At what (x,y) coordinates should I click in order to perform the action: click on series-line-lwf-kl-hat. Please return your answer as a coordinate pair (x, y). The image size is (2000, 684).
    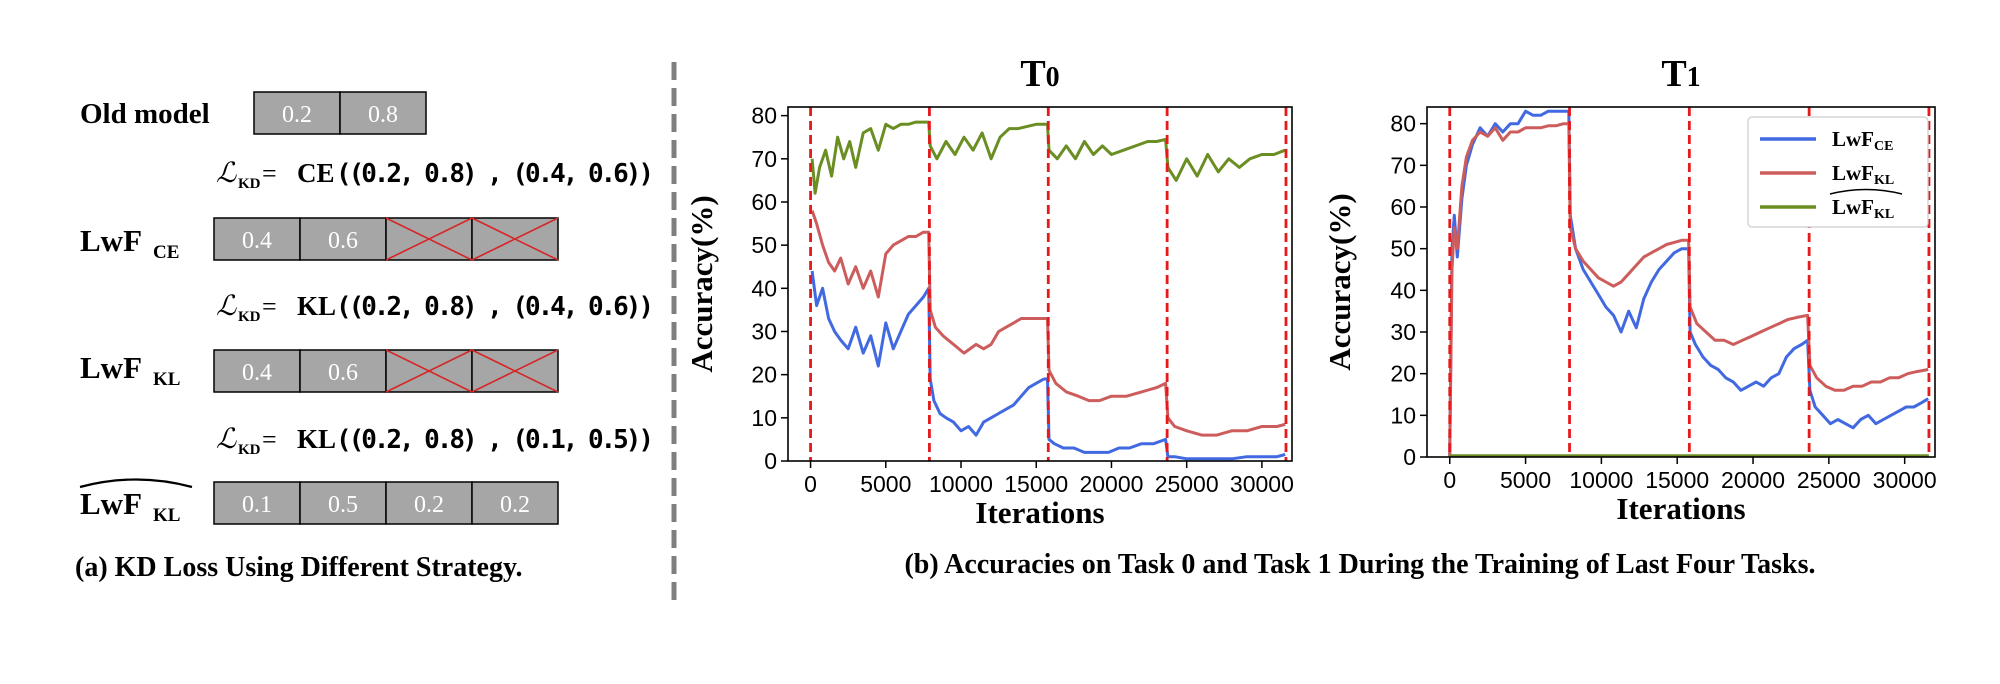
    Looking at the image, I should click on (1048, 157).